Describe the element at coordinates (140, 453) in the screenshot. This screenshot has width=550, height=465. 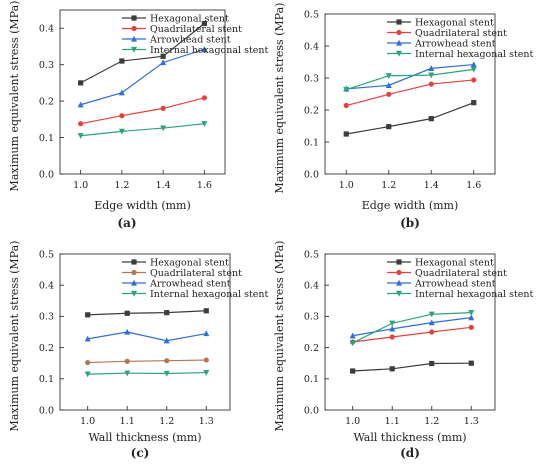
I see `panel-label: (c)` at that location.